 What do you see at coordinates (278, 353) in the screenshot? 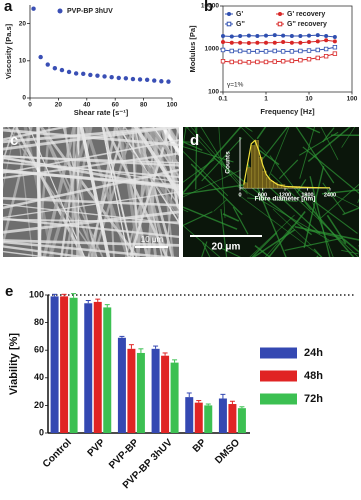
I see `legend-swatch` at bounding box center [278, 353].